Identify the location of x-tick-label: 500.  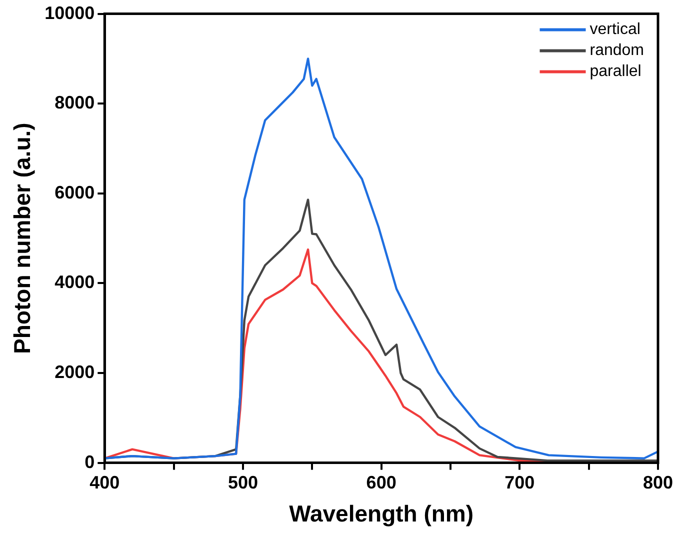
(243, 482).